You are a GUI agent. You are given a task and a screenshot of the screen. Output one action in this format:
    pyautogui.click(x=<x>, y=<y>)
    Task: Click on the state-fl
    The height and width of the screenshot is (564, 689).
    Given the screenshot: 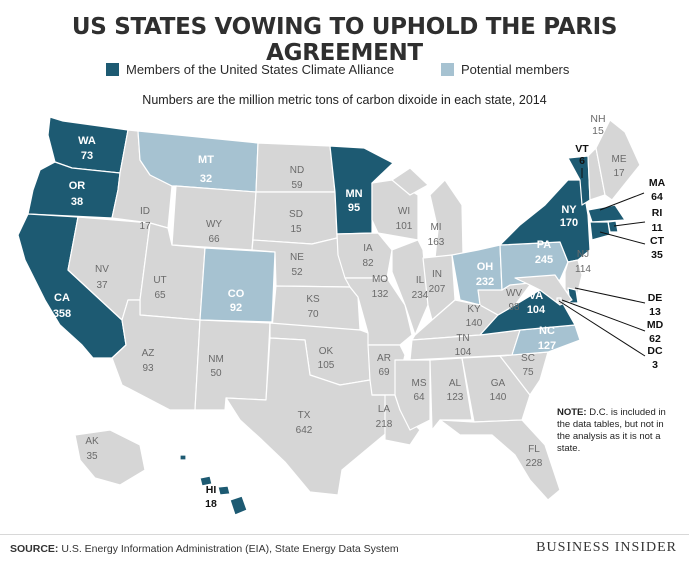 What is the action you would take?
    pyautogui.click(x=500, y=460)
    